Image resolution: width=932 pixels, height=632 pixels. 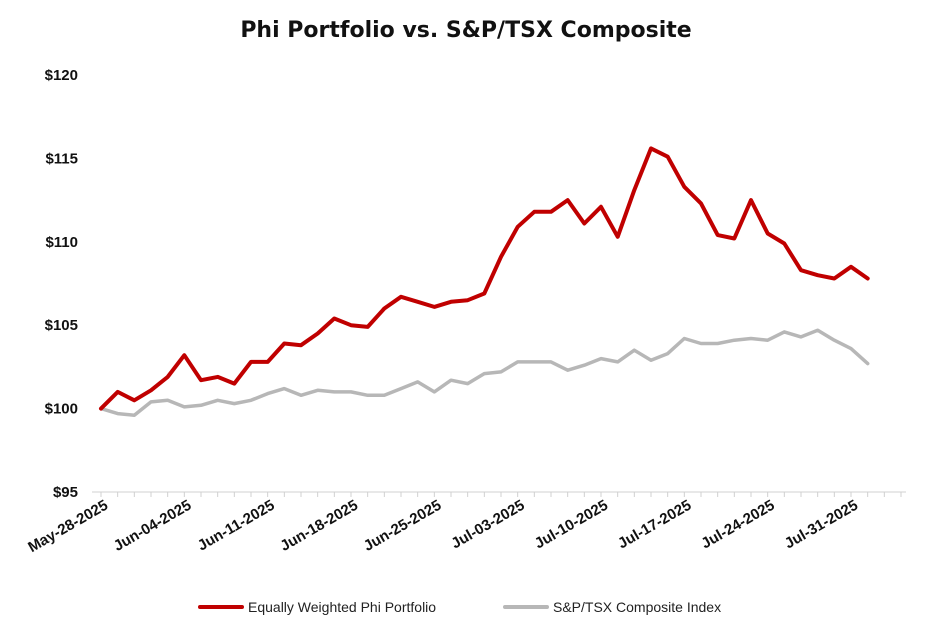 What do you see at coordinates (61, 242) in the screenshot?
I see `y-tick-label: $110` at bounding box center [61, 242].